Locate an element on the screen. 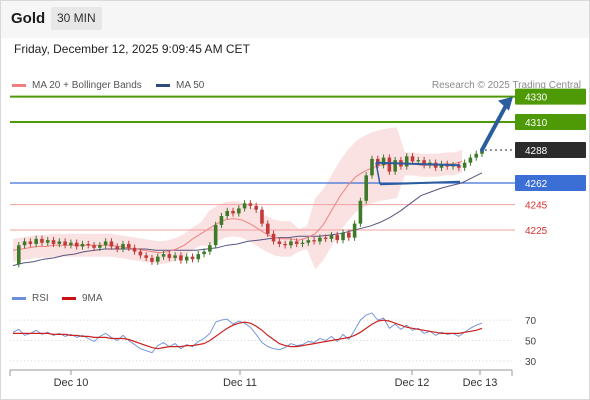 The width and height of the screenshot is (590, 400). rsi-series-rsi is located at coordinates (247, 333).